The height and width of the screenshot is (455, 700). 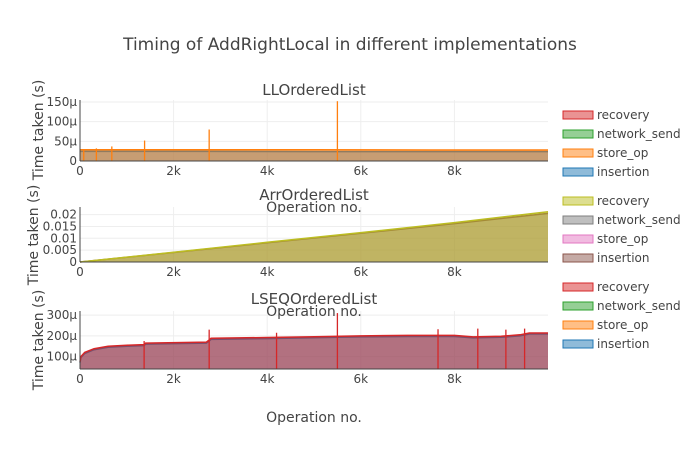 What do you see at coordinates (314, 130) in the screenshot?
I see `plot-area` at bounding box center [314, 130].